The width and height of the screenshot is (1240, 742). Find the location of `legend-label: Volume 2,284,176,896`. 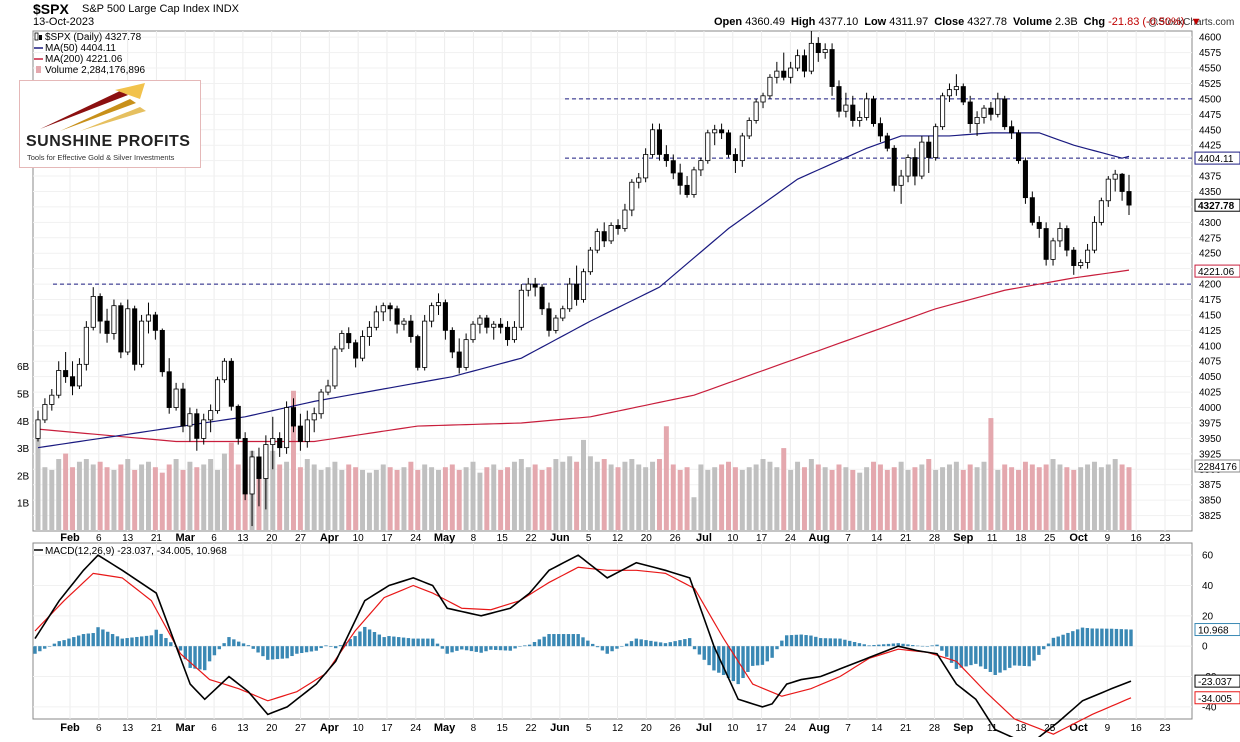

legend-label: Volume 2,284,176,896 is located at coordinates (95, 70).